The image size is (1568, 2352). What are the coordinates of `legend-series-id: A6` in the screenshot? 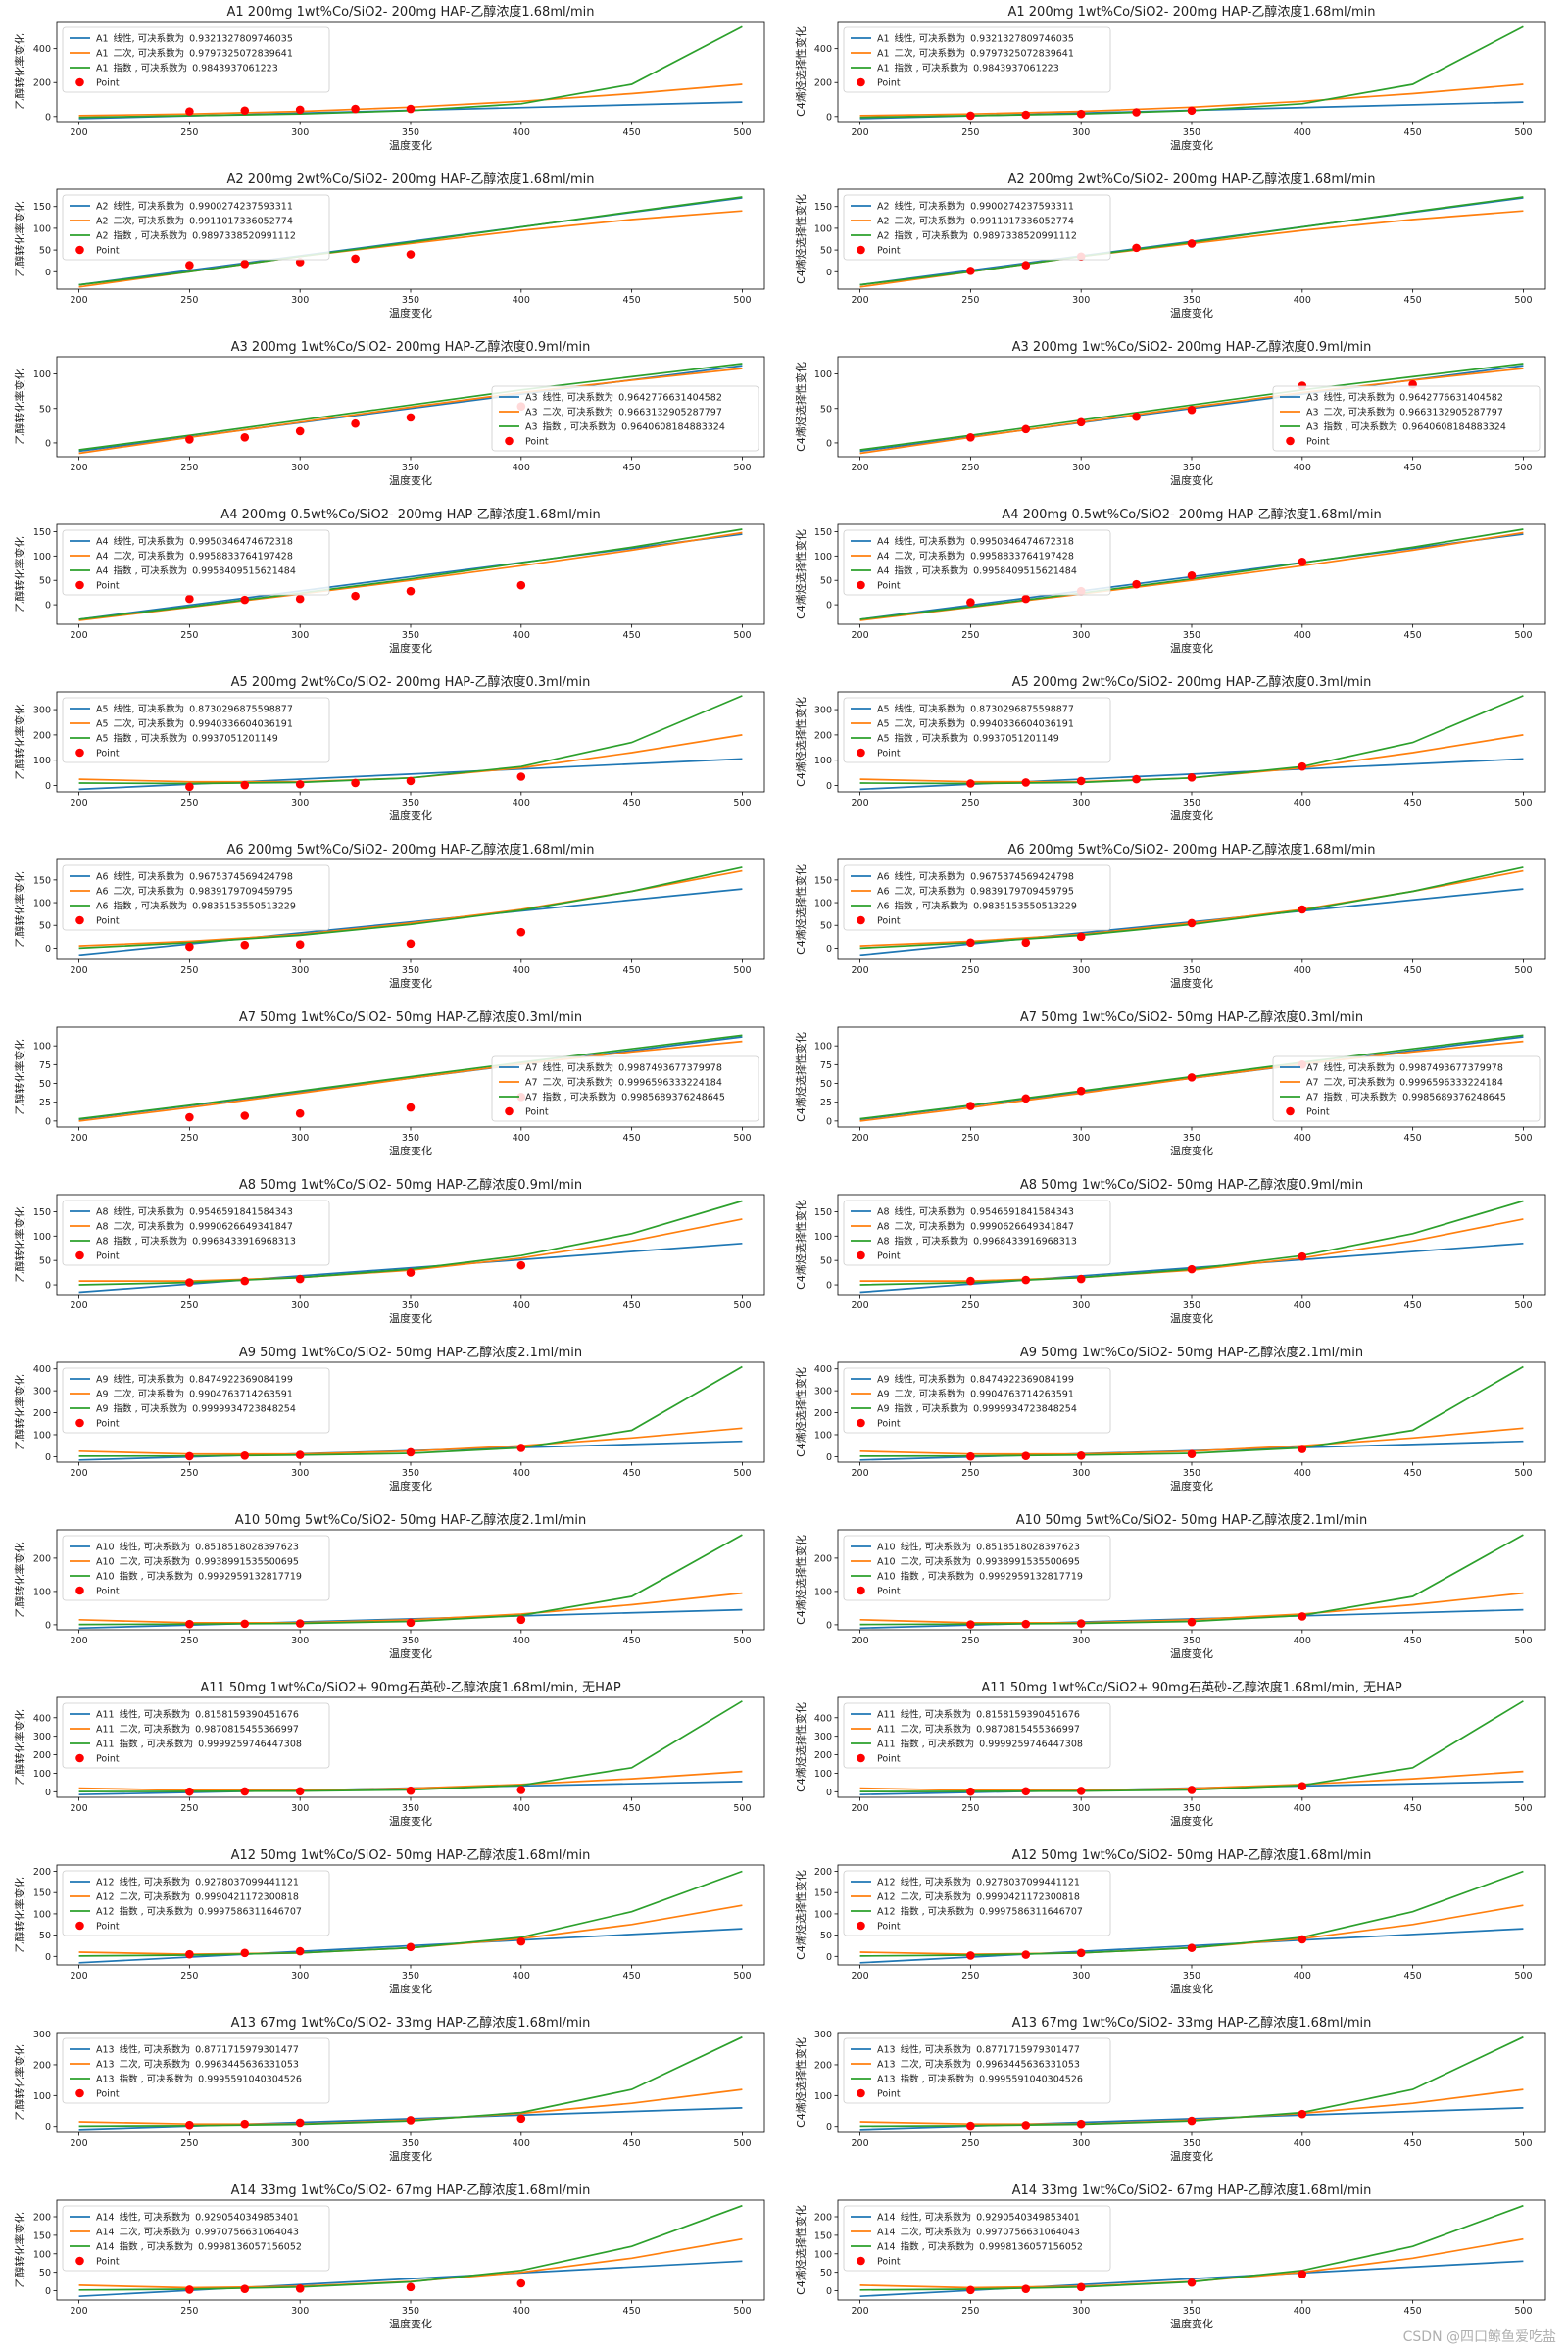 It's located at (883, 907).